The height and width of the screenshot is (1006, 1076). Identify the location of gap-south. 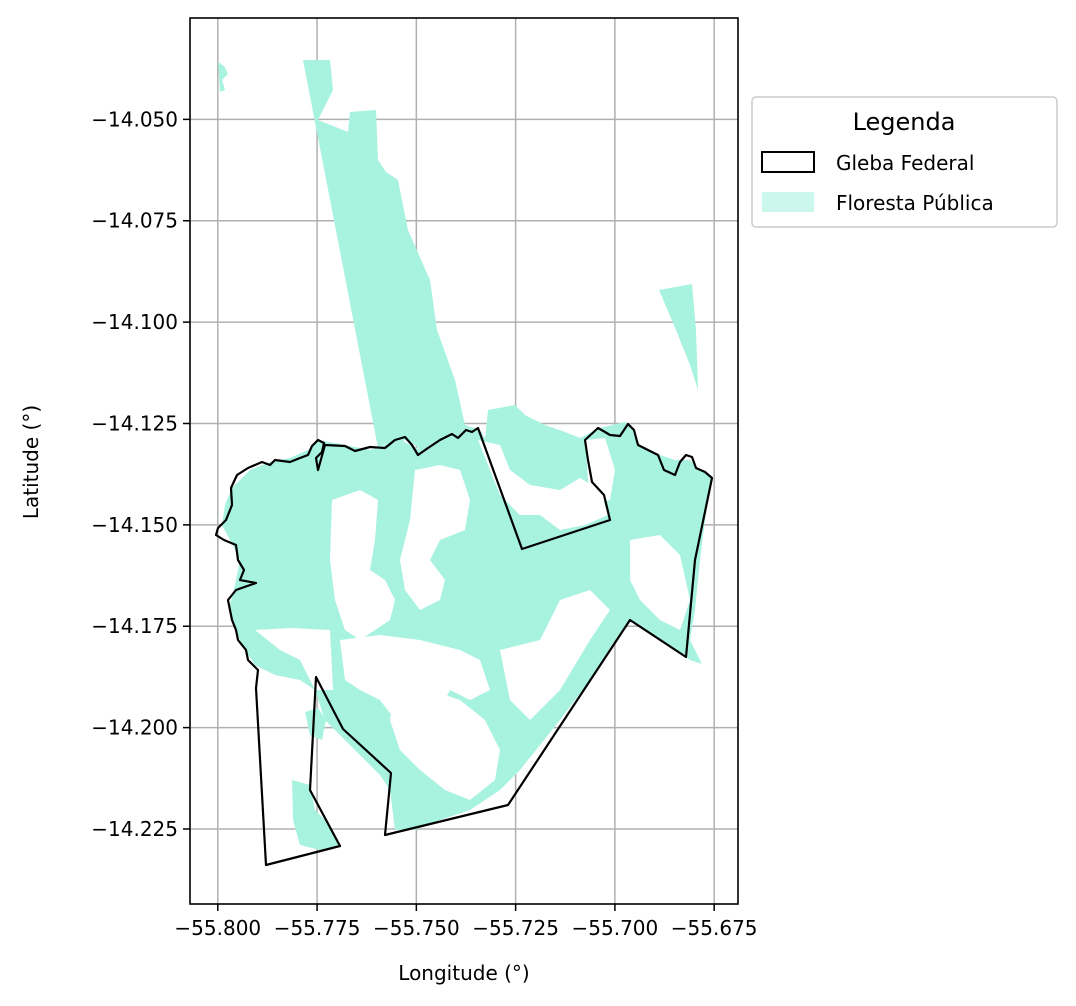
(445, 745).